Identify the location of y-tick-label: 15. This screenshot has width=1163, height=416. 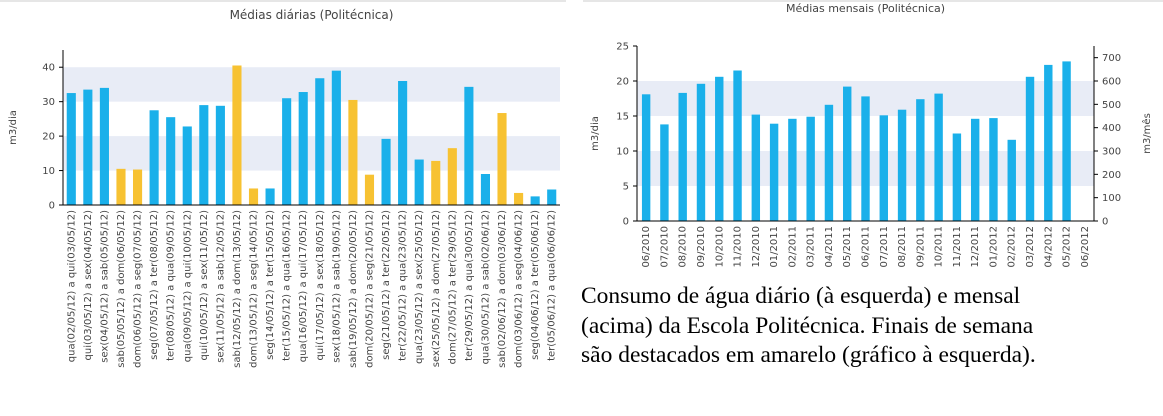
(622, 117).